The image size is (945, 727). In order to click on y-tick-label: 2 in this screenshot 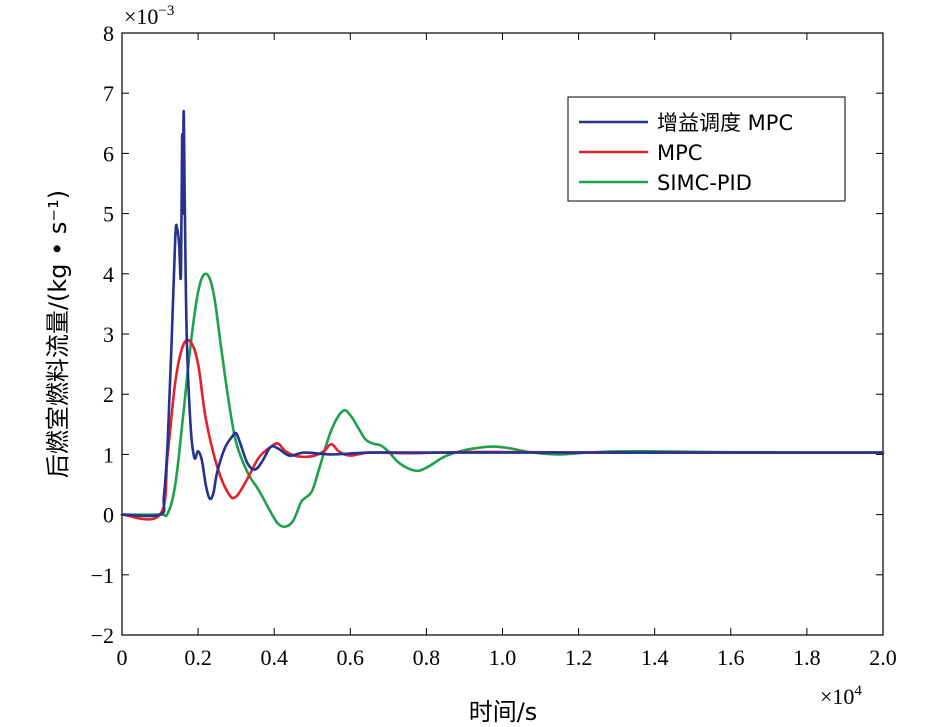, I will do `click(108, 394)`.